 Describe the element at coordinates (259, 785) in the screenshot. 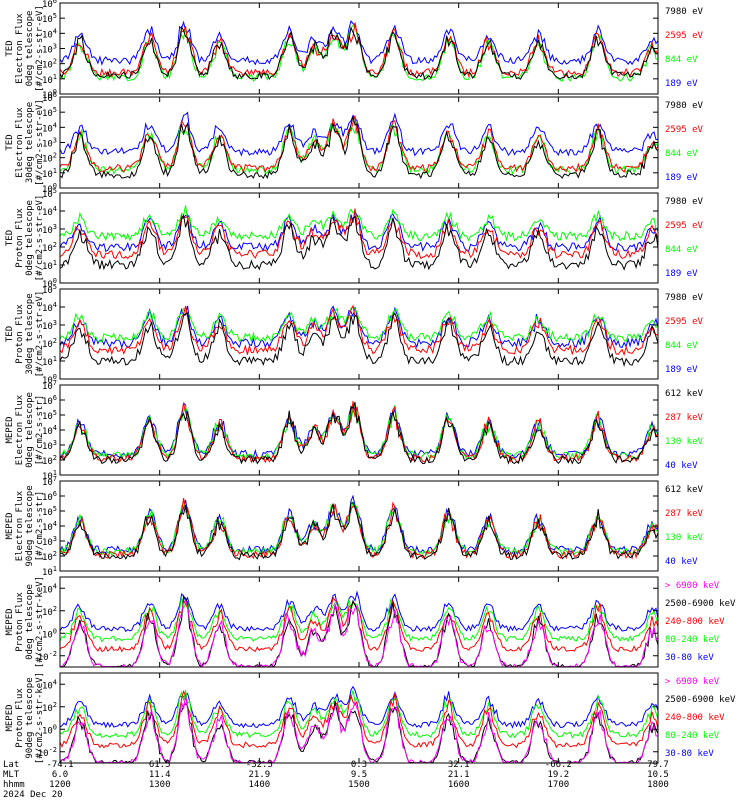

I see `time-axis-tick-label: 1400` at that location.